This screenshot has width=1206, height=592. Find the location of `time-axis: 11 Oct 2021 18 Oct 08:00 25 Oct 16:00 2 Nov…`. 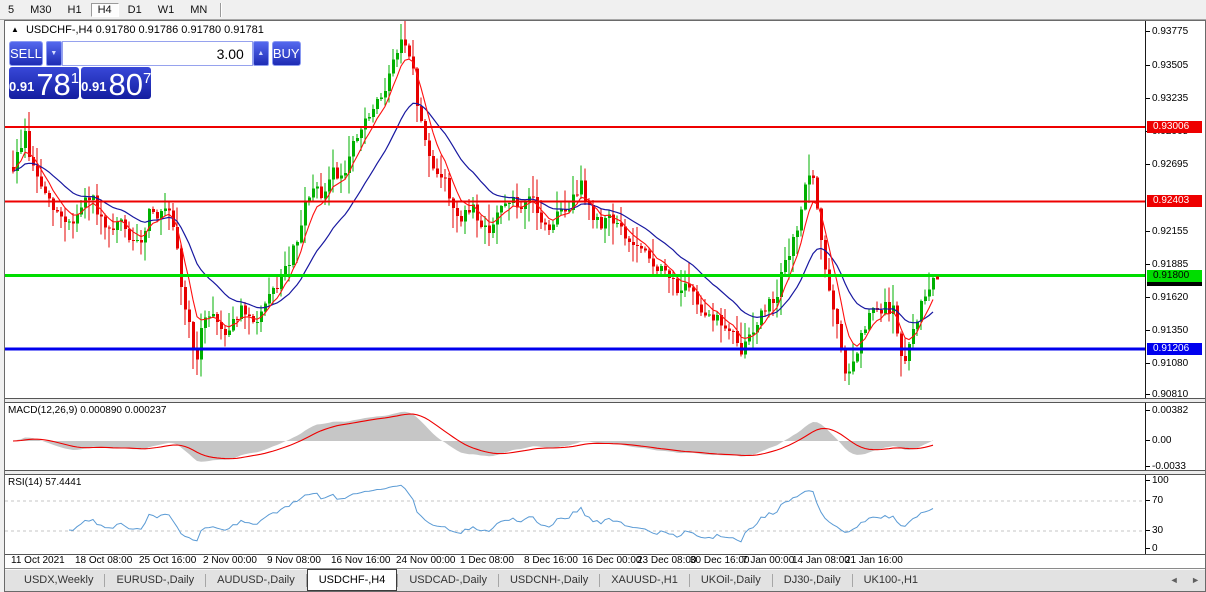

time-axis: 11 Oct 2021 18 Oct 08:00 25 Oct 16:00 2 Nov… is located at coordinates (605, 561).